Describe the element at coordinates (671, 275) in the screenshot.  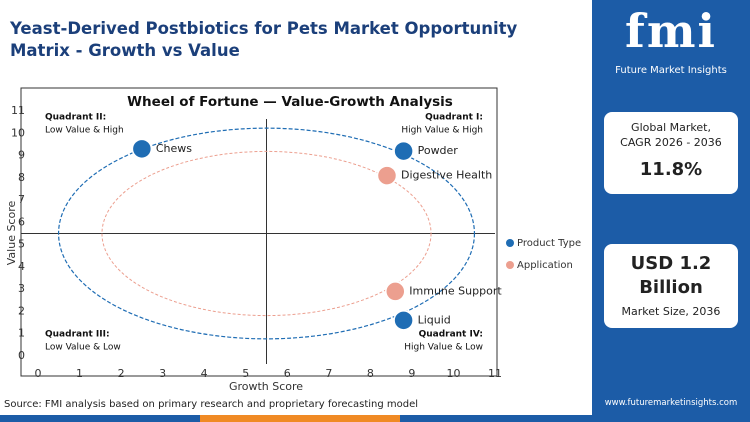
I see `card-value: USD 1.2 Billion` at that location.